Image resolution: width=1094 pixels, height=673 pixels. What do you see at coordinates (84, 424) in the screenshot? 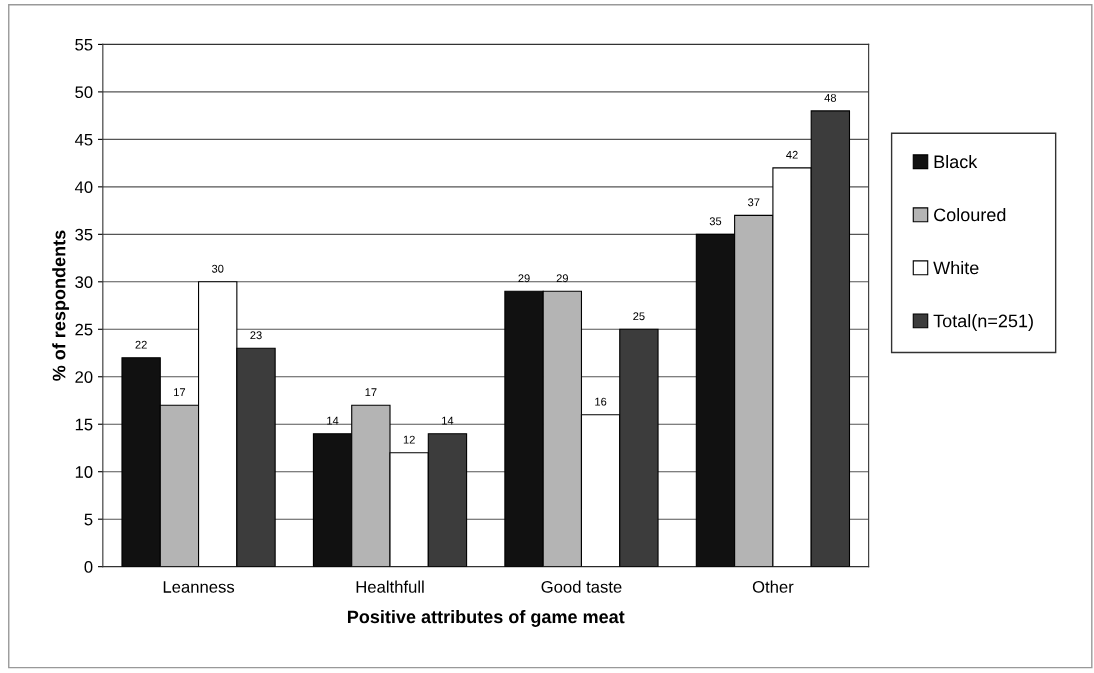
I see `y-tick-label: 15` at bounding box center [84, 424].